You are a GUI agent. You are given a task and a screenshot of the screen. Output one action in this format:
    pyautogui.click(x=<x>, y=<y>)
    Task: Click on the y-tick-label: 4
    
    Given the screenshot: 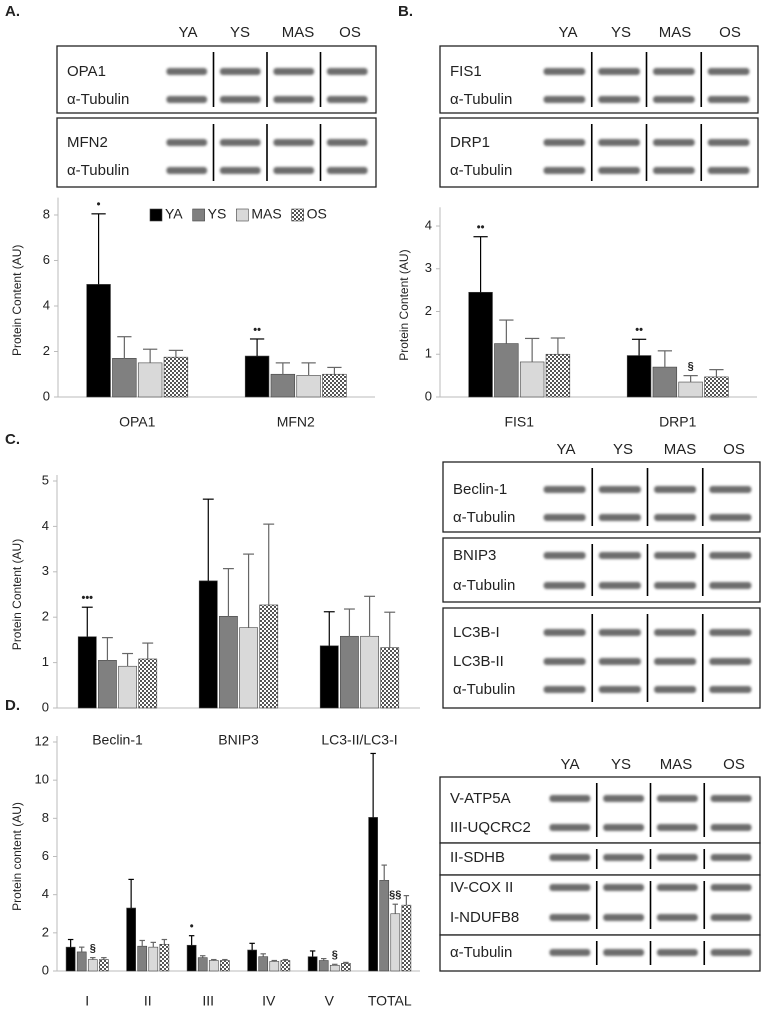 What is the action you would take?
    pyautogui.click(x=45, y=525)
    